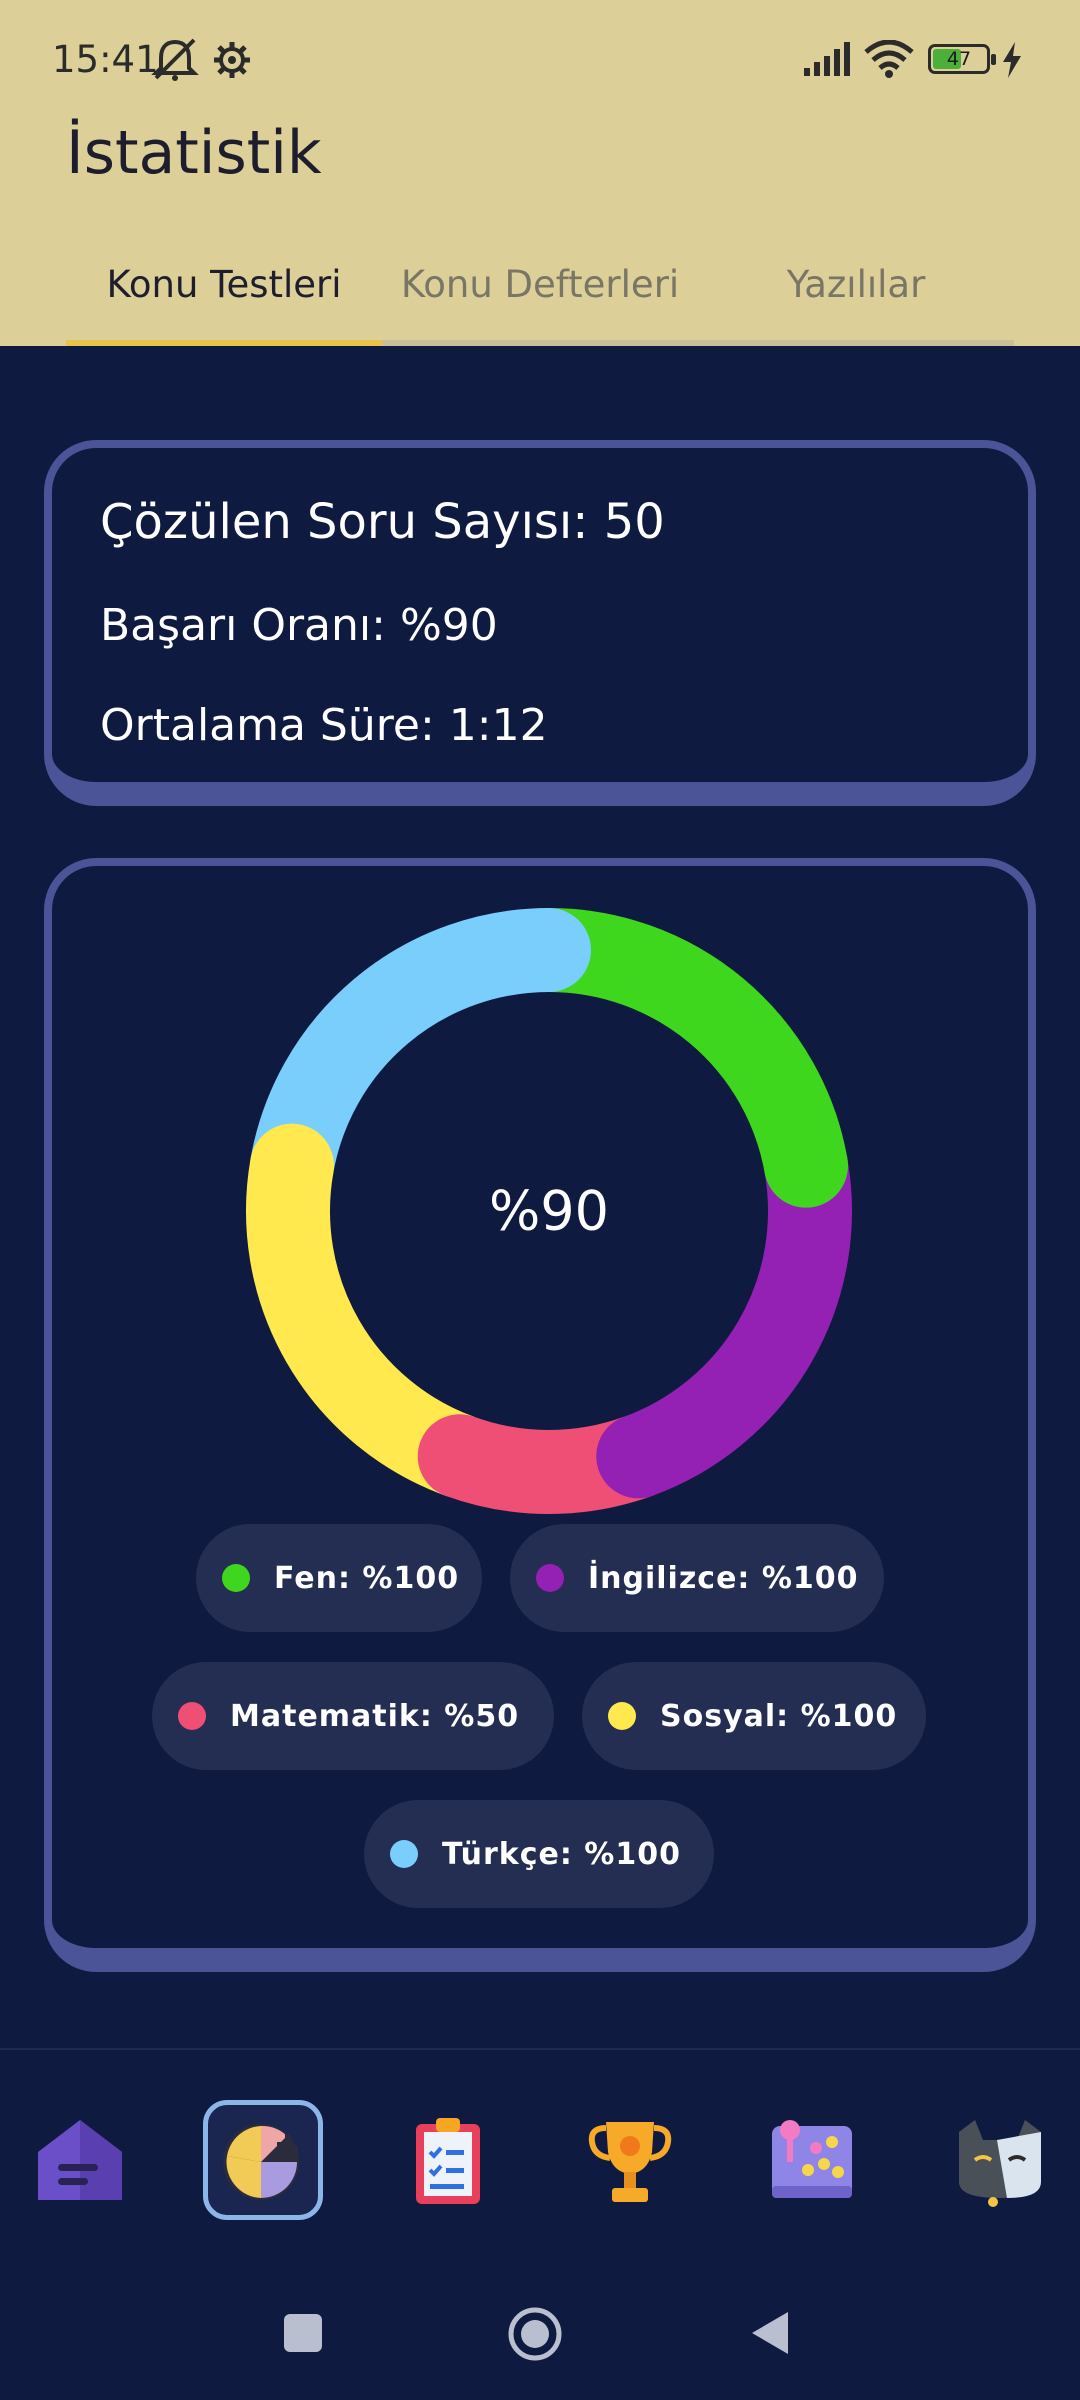  Describe the element at coordinates (360, 1327) in the screenshot. I see `donut-slice-sosyal` at that location.